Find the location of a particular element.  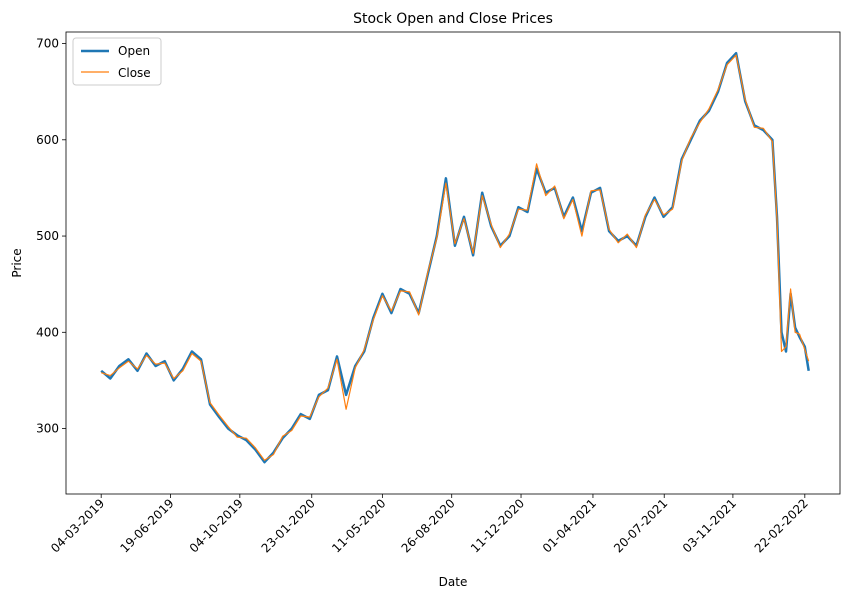

x-axis-title: Date is located at coordinates (453, 582).